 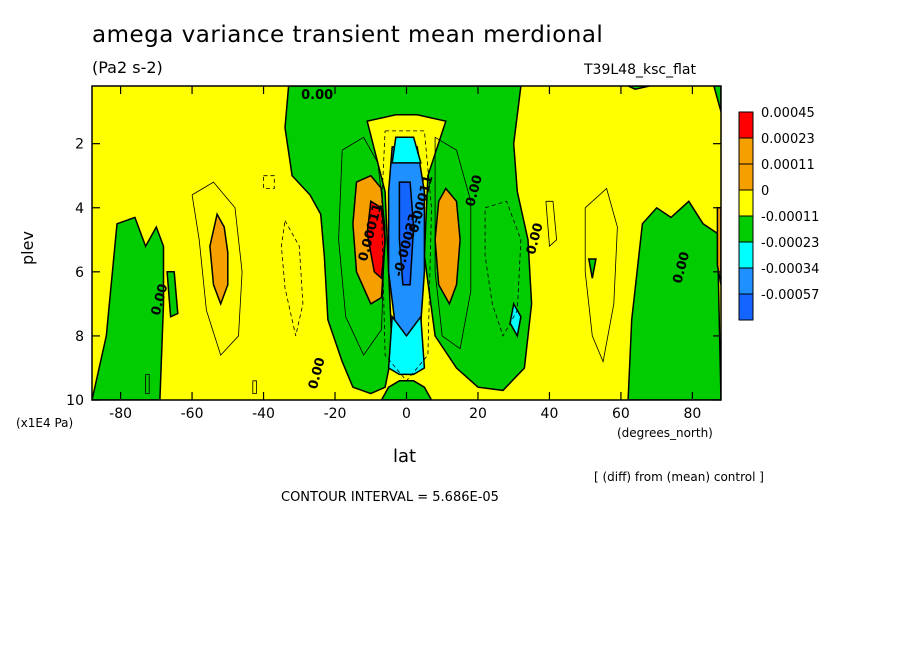 What do you see at coordinates (362, 246) in the screenshot?
I see `contour-line-w-pos` at bounding box center [362, 246].